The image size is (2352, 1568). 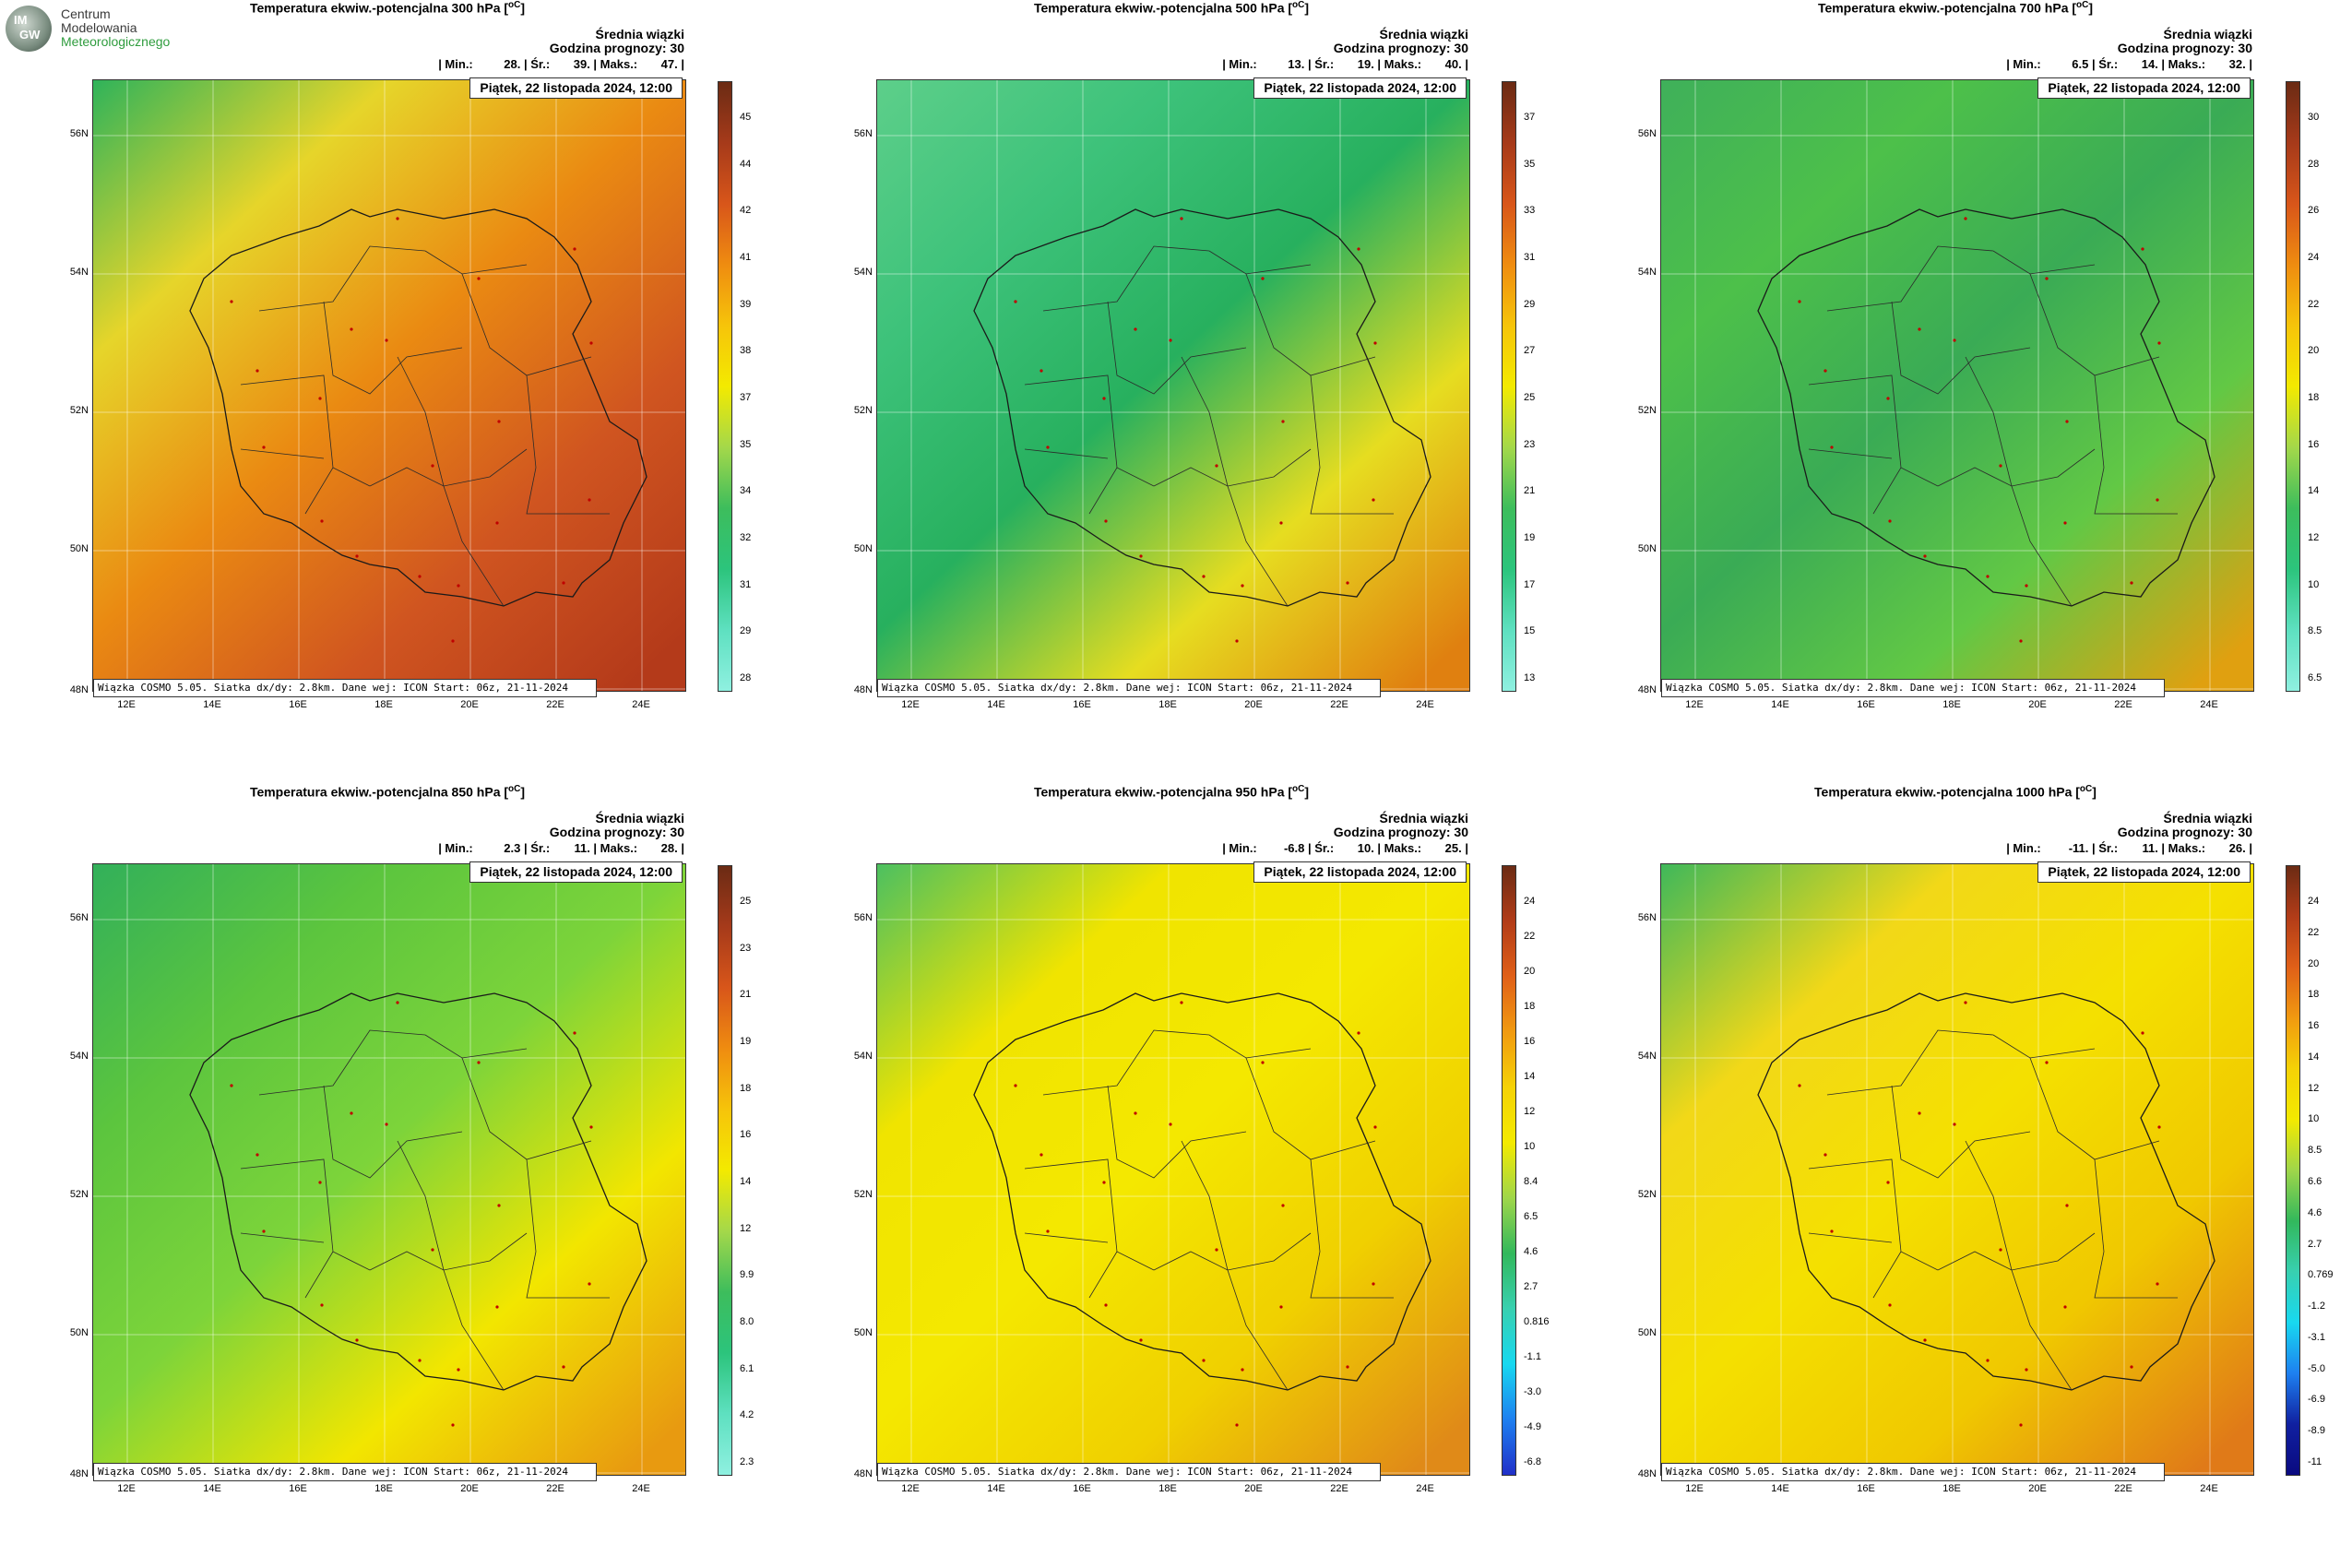 What do you see at coordinates (86, 13) in the screenshot?
I see `logo-line1: Centrum` at bounding box center [86, 13].